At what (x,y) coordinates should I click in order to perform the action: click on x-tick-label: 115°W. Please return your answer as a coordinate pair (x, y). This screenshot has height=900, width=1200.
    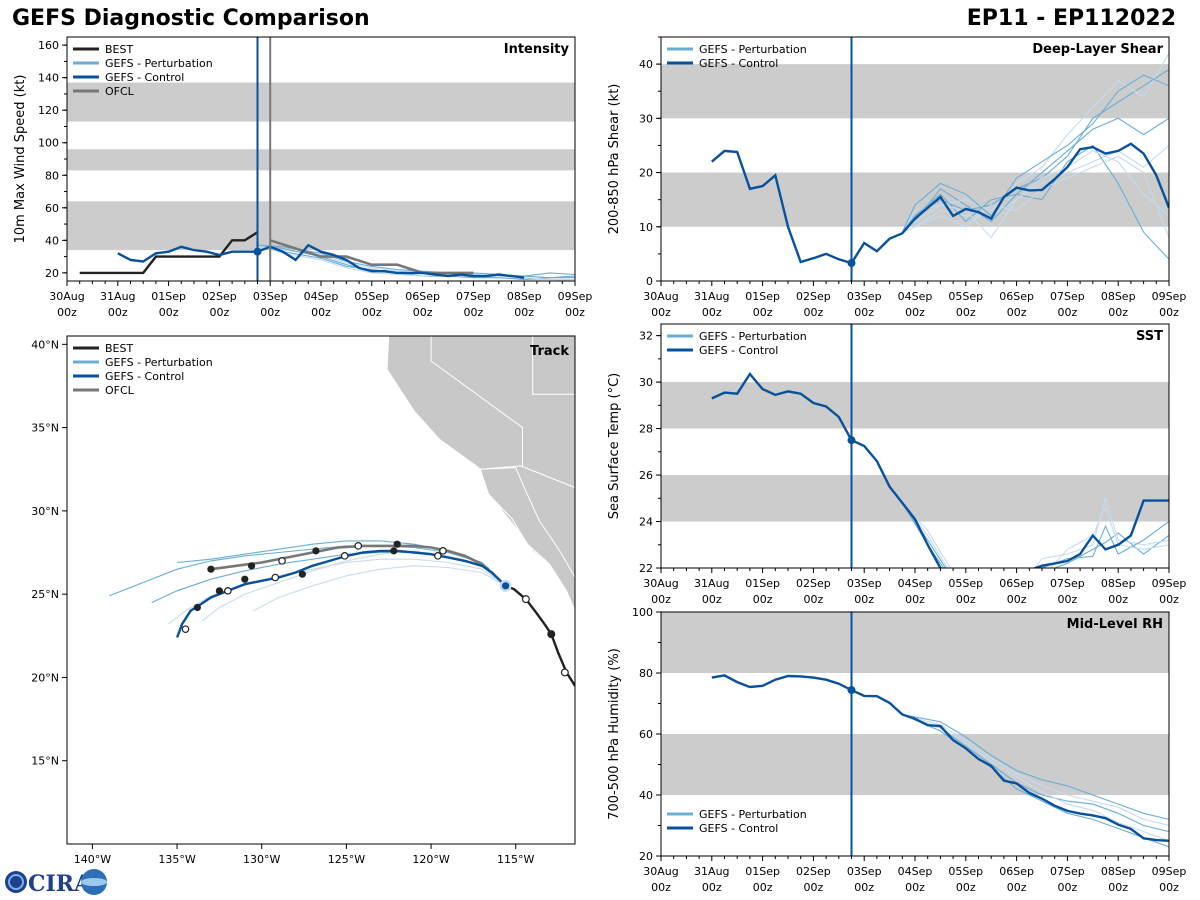
    Looking at the image, I should click on (515, 859).